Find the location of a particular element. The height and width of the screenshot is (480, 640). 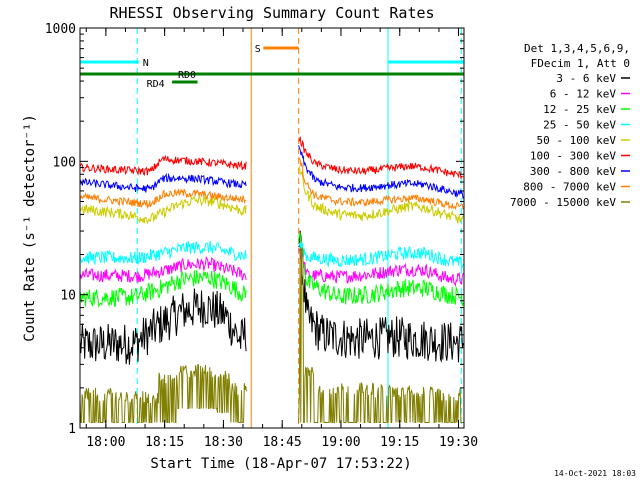

x-tick-label: 19:15 is located at coordinates (399, 442).